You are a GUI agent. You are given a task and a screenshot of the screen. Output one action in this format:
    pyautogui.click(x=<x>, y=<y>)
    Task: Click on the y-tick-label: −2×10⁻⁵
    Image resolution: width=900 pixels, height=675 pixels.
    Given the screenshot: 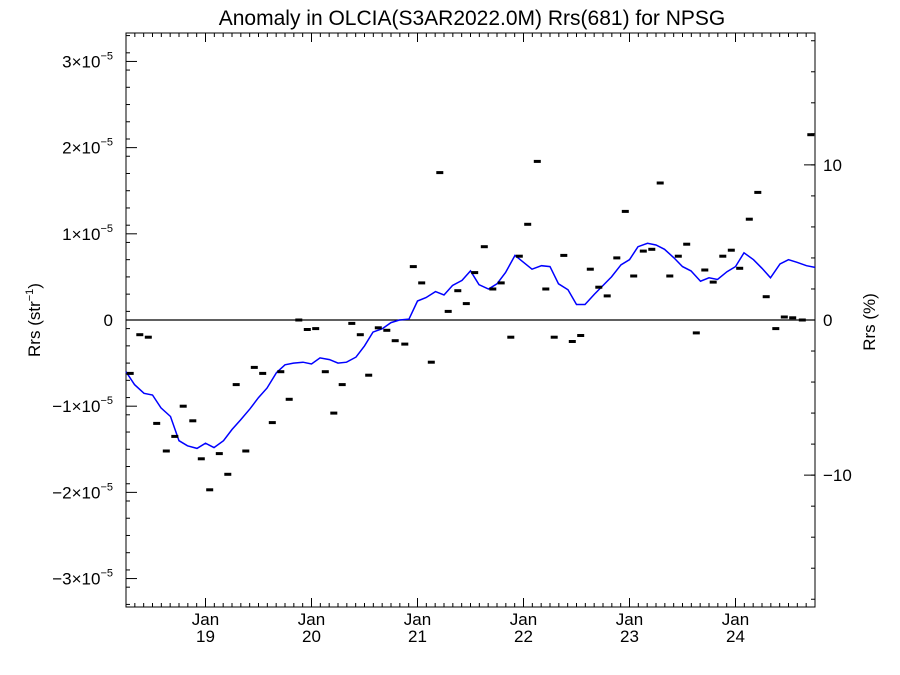 What is the action you would take?
    pyautogui.click(x=82, y=491)
    